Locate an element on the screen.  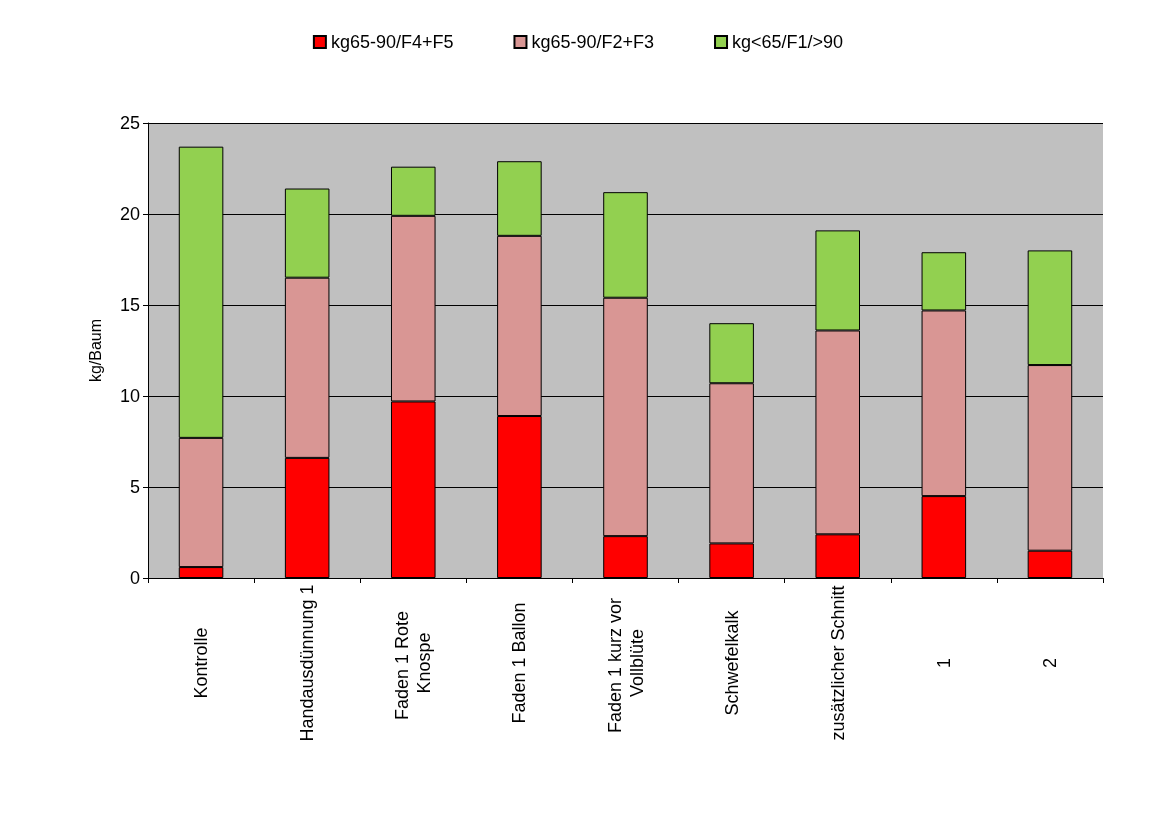
x-tick-label: zusätzlicher Schnitt is located at coordinates (837, 663).